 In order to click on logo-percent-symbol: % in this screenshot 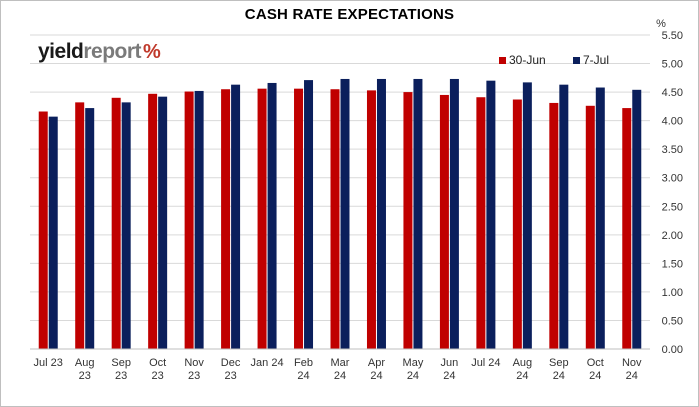, I will do `click(152, 52)`.